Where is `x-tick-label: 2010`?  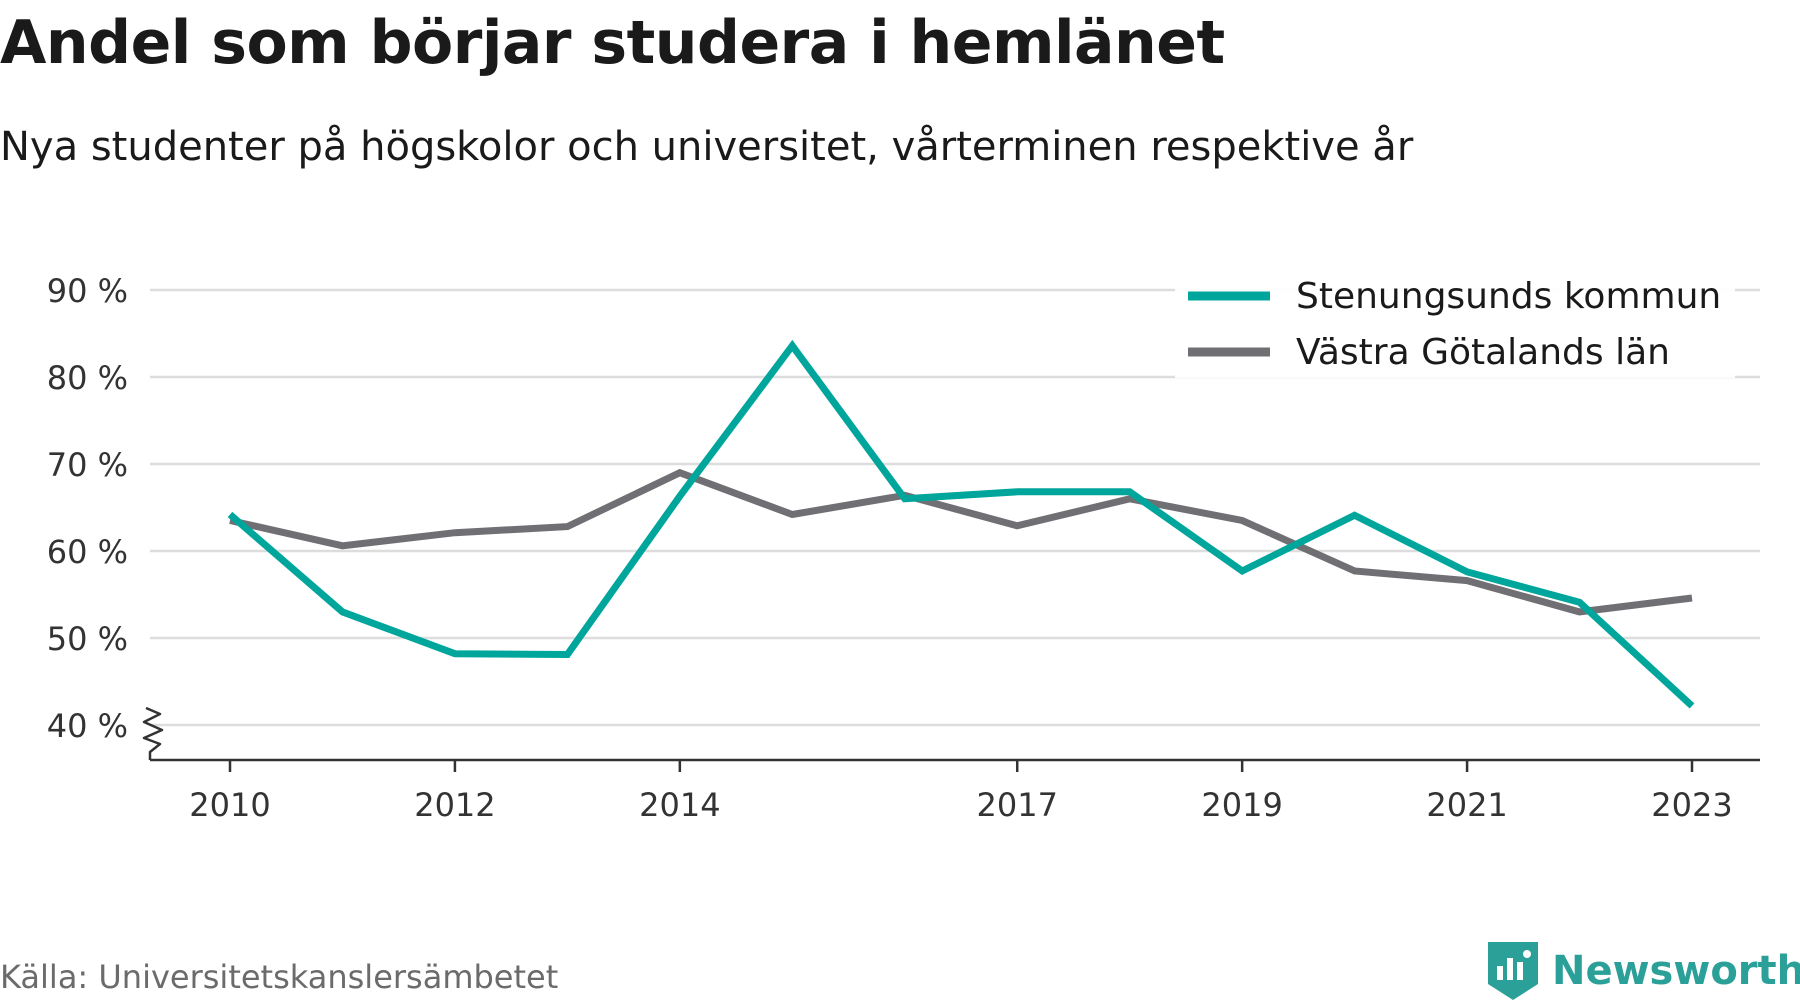
x-tick-label: 2010 is located at coordinates (229, 805).